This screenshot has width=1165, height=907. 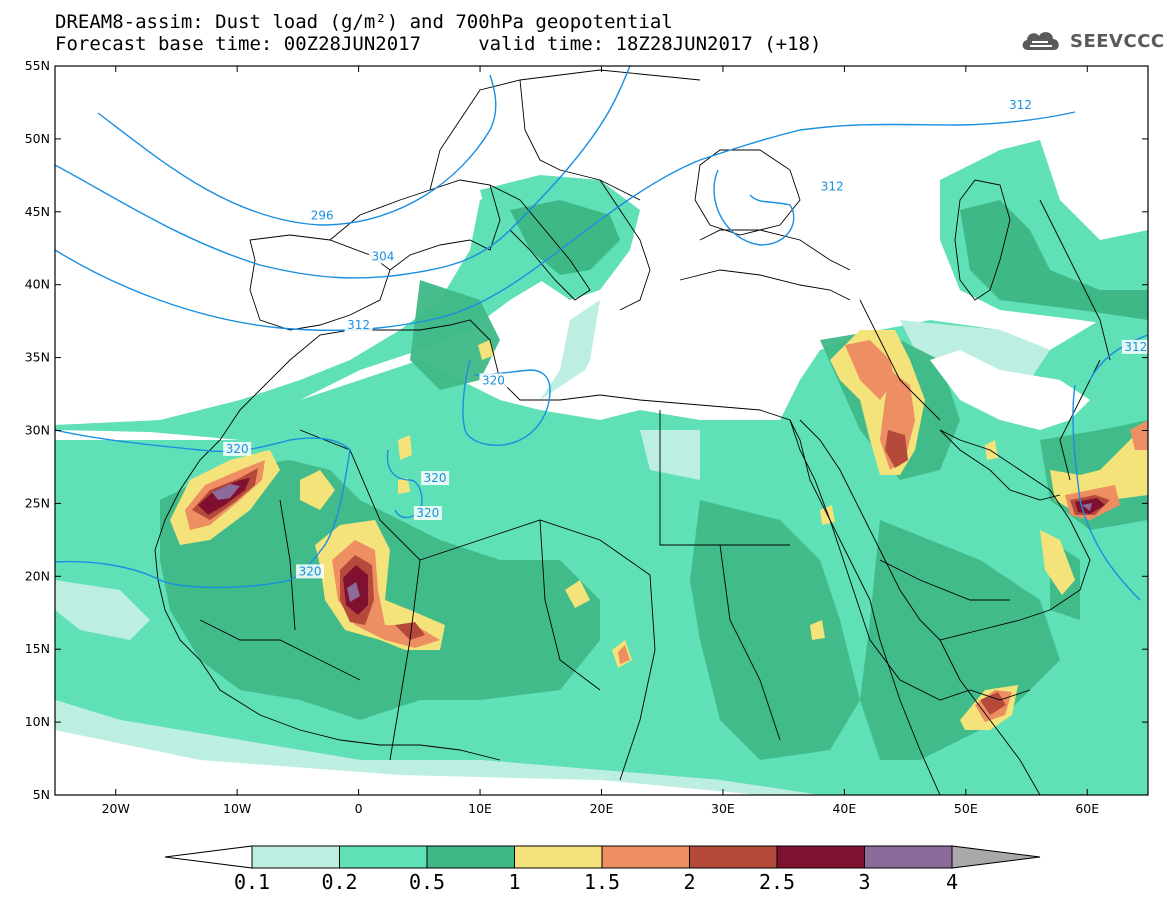 What do you see at coordinates (37, 138) in the screenshot?
I see `lat-label: 50N` at bounding box center [37, 138].